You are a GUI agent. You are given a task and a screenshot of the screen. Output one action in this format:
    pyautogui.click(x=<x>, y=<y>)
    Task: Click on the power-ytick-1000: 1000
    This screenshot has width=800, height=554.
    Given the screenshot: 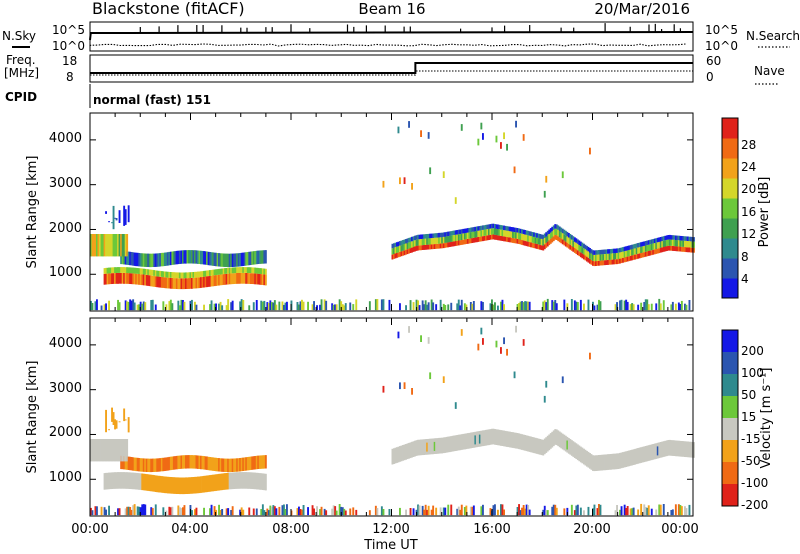 What is the action you would take?
    pyautogui.click(x=65, y=272)
    